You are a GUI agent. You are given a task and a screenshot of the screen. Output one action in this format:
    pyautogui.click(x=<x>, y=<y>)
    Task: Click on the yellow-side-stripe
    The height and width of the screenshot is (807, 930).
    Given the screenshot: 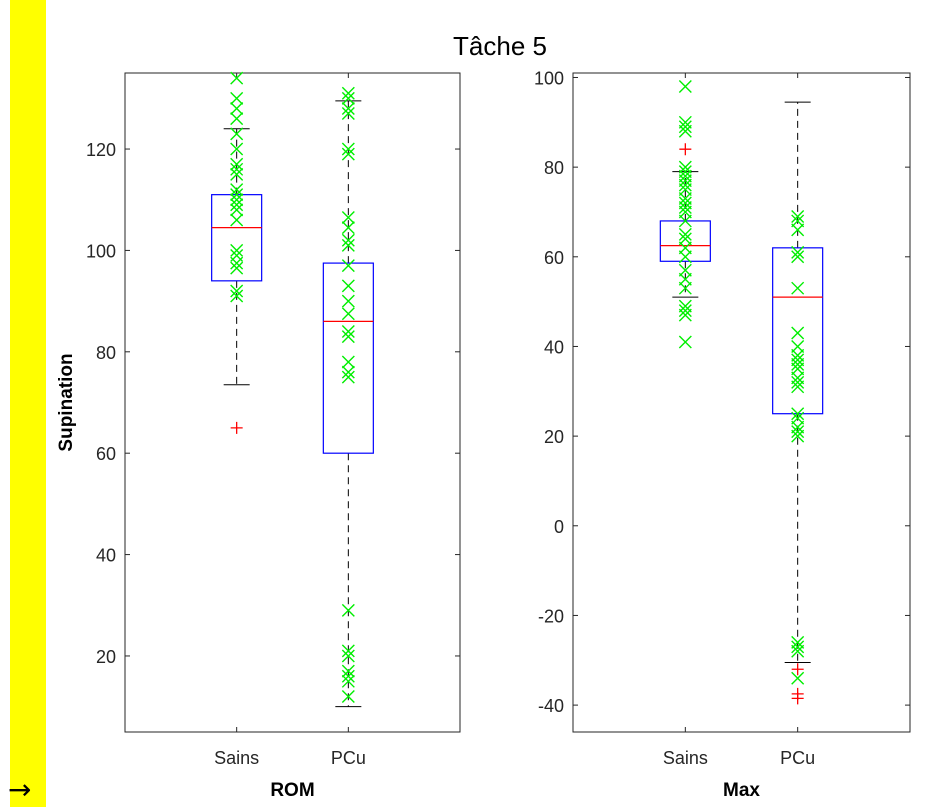 What is the action you would take?
    pyautogui.click(x=28, y=403)
    